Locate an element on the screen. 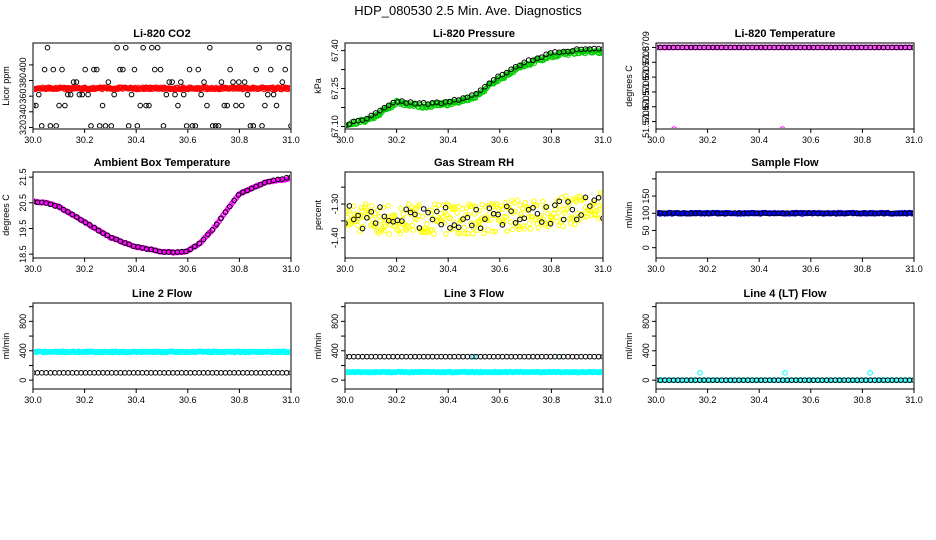 The image size is (936, 540). chart-title: Li-820 CO2 is located at coordinates (161, 34).